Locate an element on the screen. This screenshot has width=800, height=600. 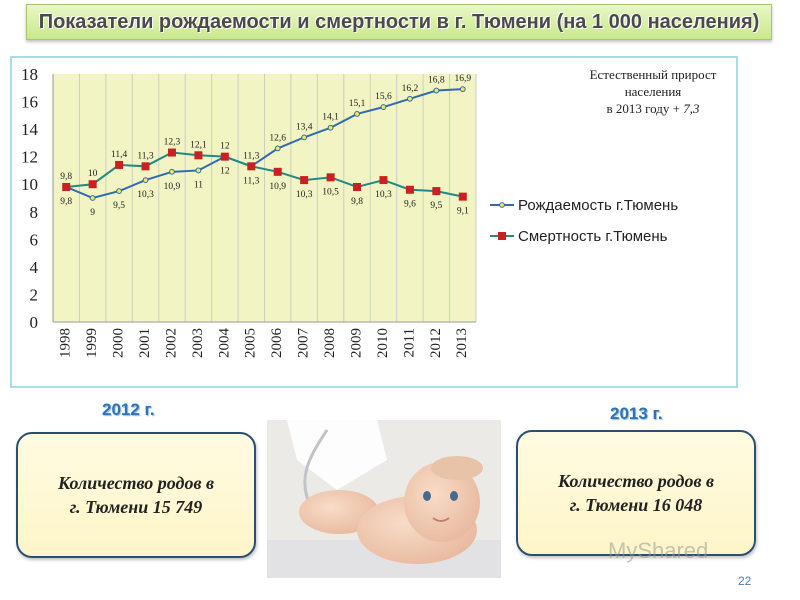
death-data-label: 9,6 is located at coordinates (410, 205).